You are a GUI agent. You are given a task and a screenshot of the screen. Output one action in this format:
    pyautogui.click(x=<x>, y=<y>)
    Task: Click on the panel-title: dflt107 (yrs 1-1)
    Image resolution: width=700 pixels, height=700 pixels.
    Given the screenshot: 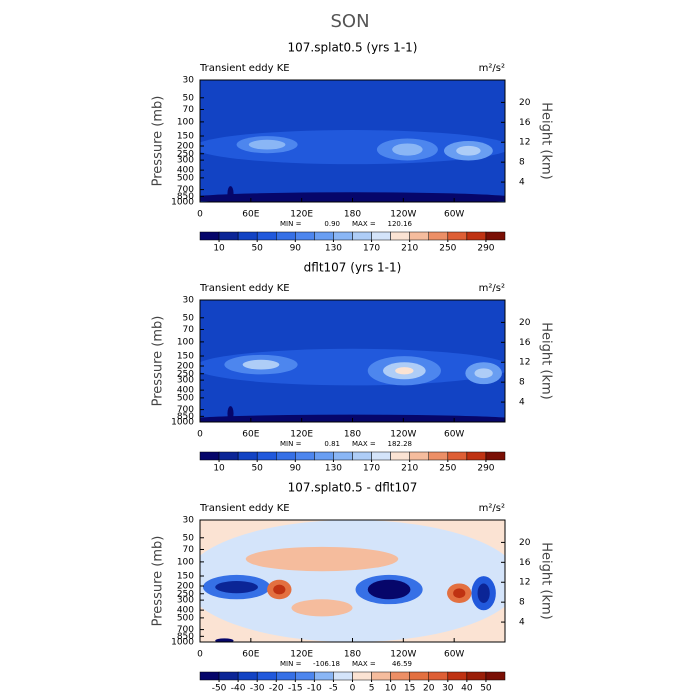 What is the action you would take?
    pyautogui.click(x=353, y=268)
    